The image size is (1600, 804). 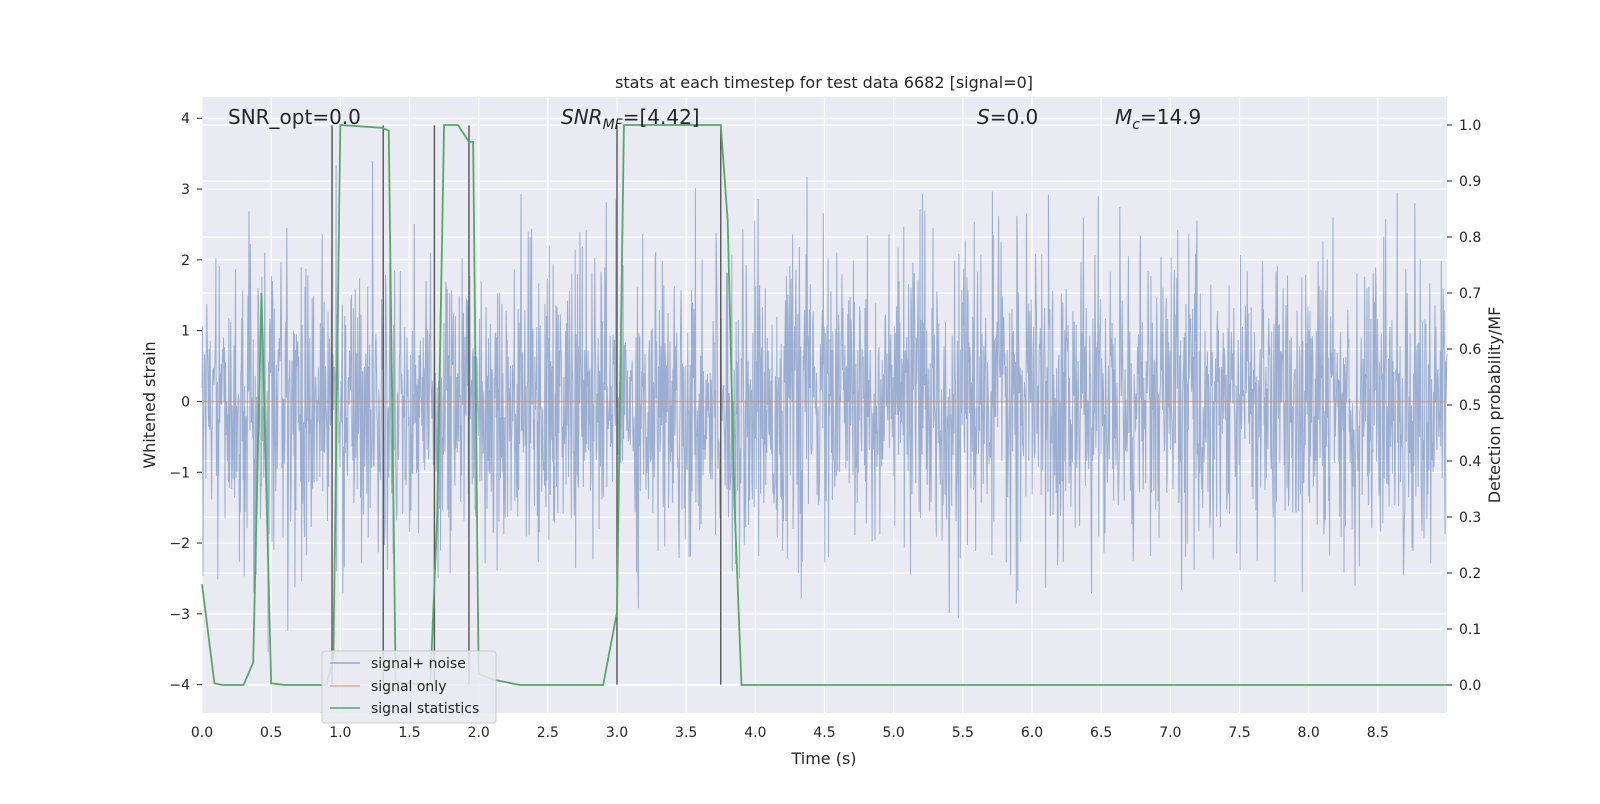 What do you see at coordinates (1470, 630) in the screenshot?
I see `y2-tick-label-1: 0.1` at bounding box center [1470, 630].